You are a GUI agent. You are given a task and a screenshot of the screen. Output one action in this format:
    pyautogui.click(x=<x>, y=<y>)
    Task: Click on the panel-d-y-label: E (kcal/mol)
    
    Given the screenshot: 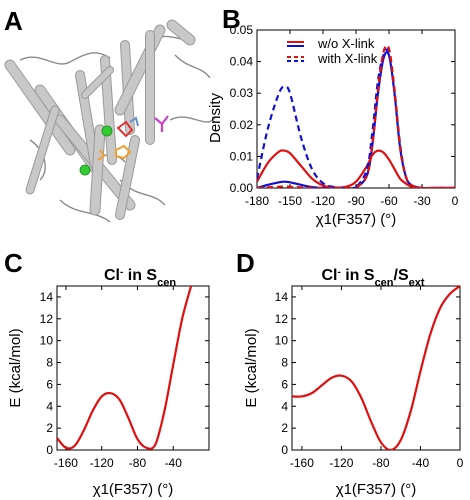 What is the action you would take?
    pyautogui.click(x=251, y=367)
    